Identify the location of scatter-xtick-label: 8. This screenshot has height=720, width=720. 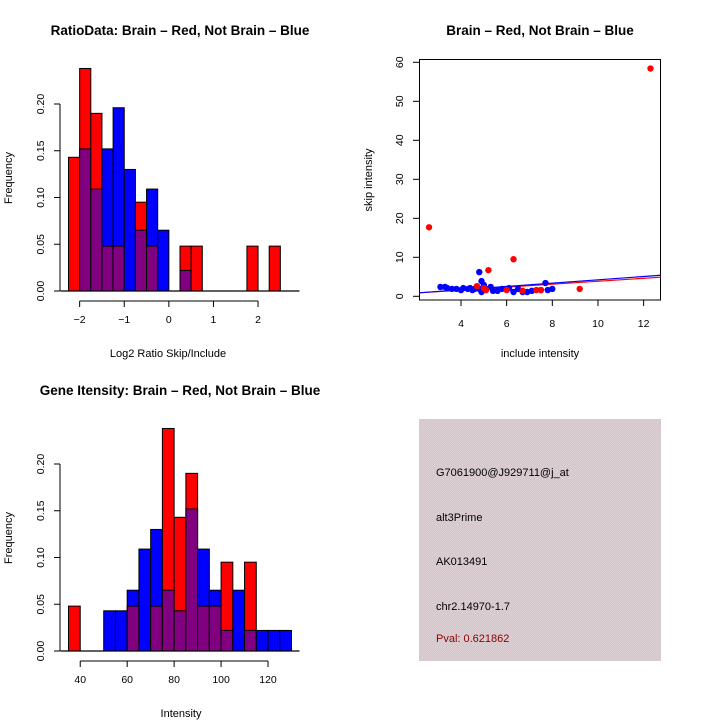
(552, 324).